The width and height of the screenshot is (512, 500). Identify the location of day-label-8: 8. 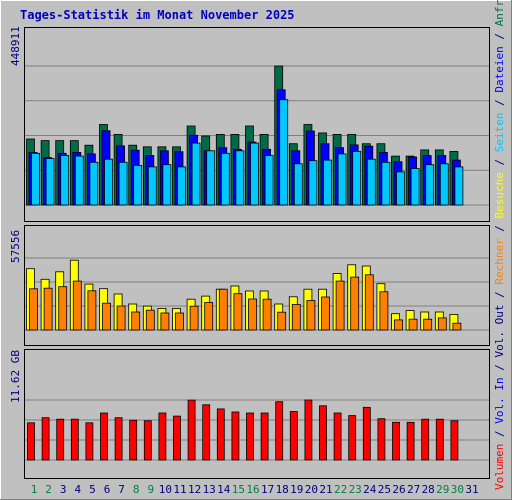
(136, 489).